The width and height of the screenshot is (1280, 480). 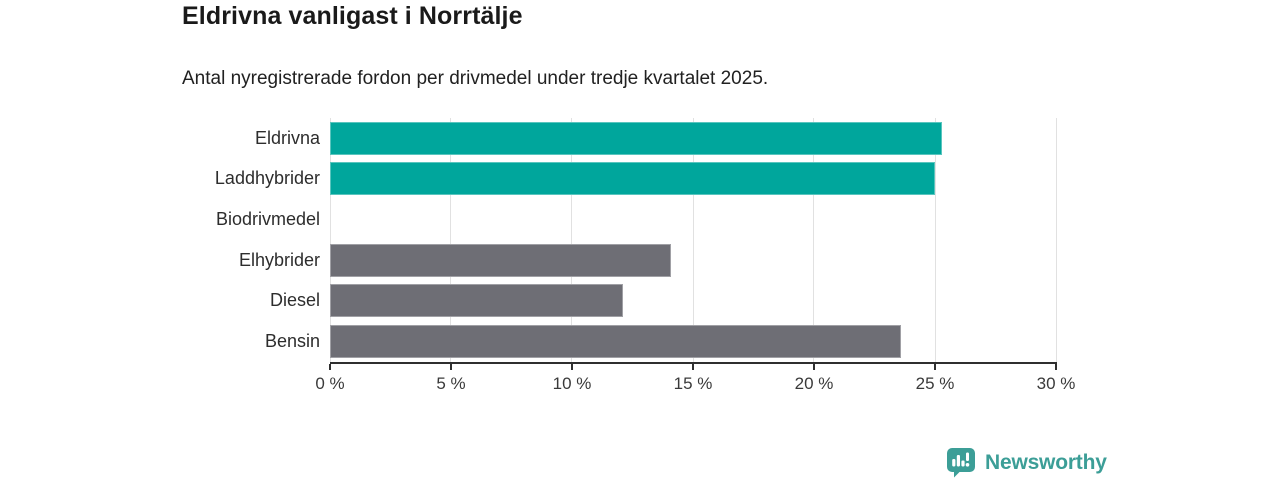 What do you see at coordinates (279, 259) in the screenshot?
I see `category-label: Elhybrider` at bounding box center [279, 259].